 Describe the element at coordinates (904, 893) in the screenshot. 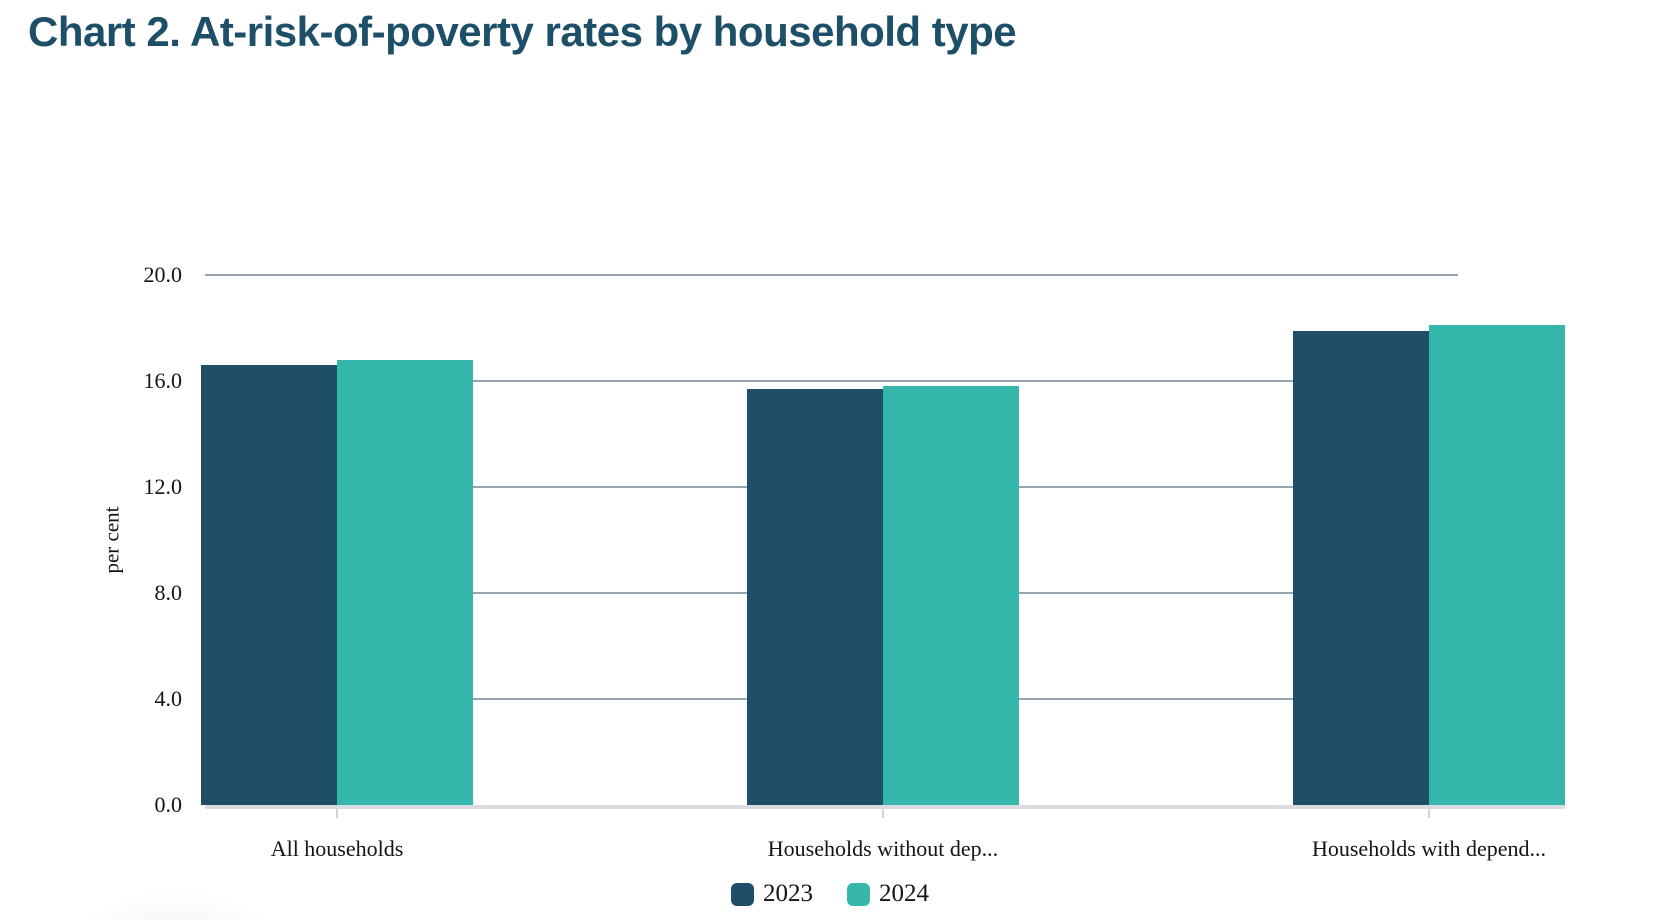

I see `legend-label: 2024` at that location.